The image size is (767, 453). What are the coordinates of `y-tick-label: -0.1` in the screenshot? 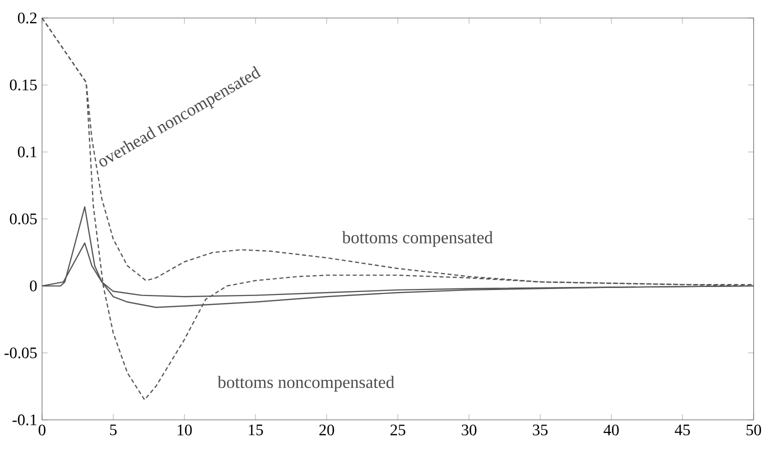 It's located at (24, 420).